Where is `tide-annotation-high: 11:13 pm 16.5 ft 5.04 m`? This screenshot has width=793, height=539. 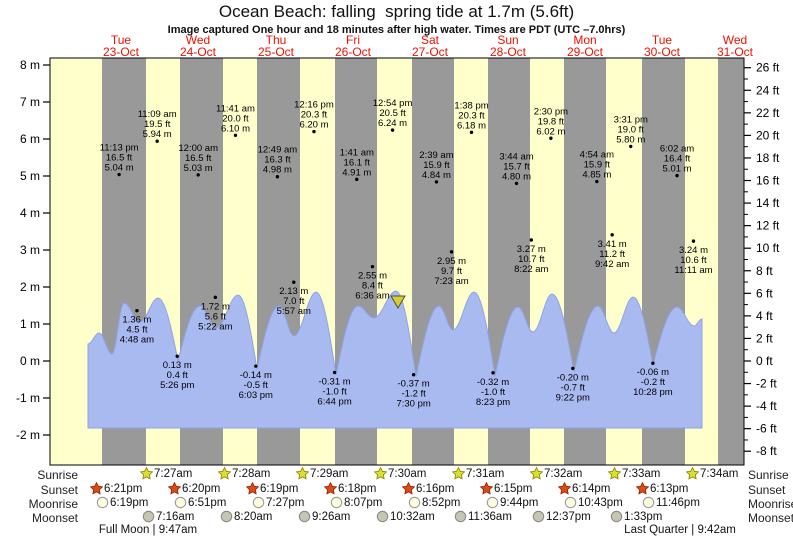 tide-annotation-high: 11:13 pm 16.5 ft 5.04 m is located at coordinates (119, 158).